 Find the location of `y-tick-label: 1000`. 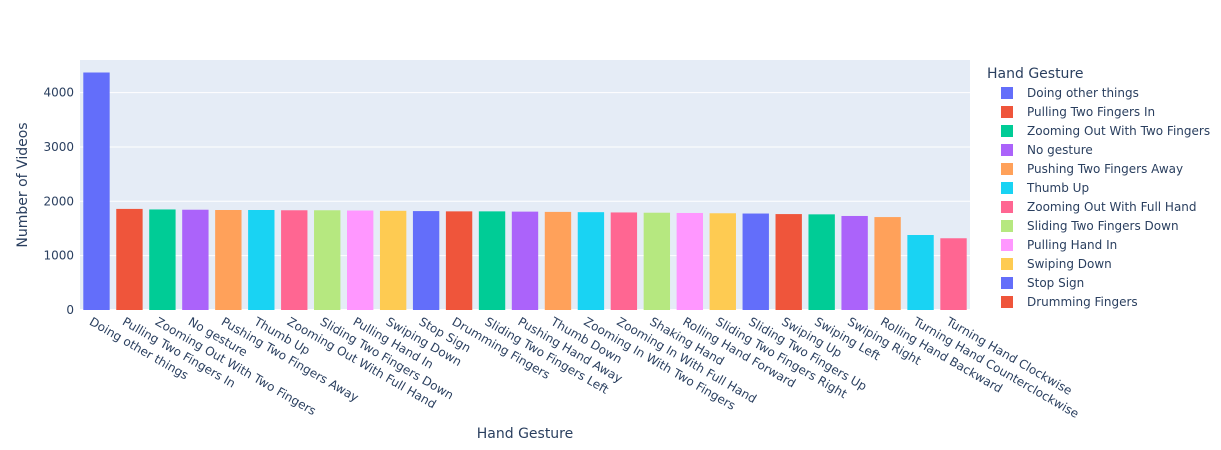

y-tick-label: 1000 is located at coordinates (58, 256).